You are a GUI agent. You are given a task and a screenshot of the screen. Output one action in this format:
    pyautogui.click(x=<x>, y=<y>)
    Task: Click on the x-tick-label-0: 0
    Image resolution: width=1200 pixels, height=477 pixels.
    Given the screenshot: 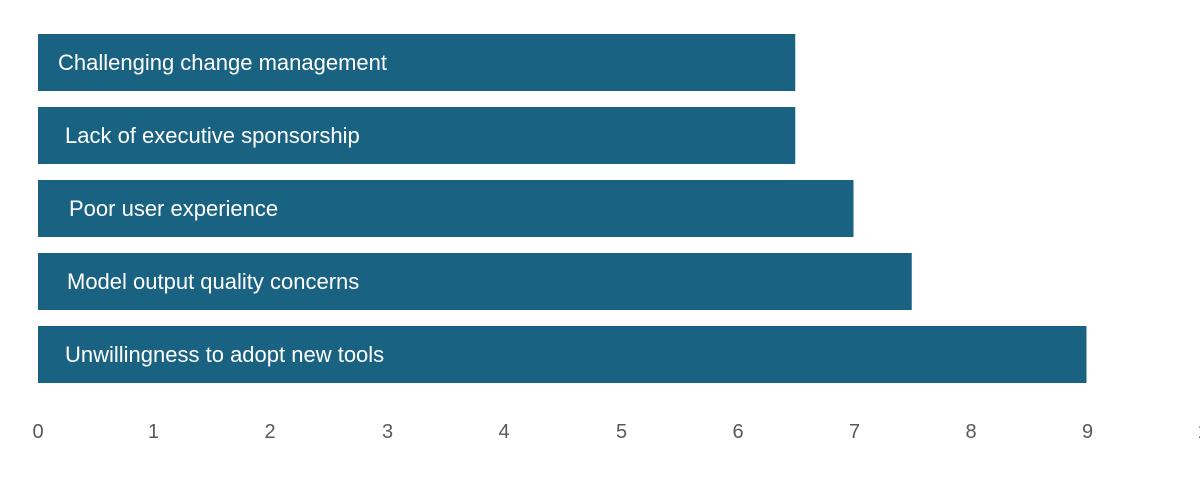 What is the action you would take?
    pyautogui.click(x=37, y=432)
    